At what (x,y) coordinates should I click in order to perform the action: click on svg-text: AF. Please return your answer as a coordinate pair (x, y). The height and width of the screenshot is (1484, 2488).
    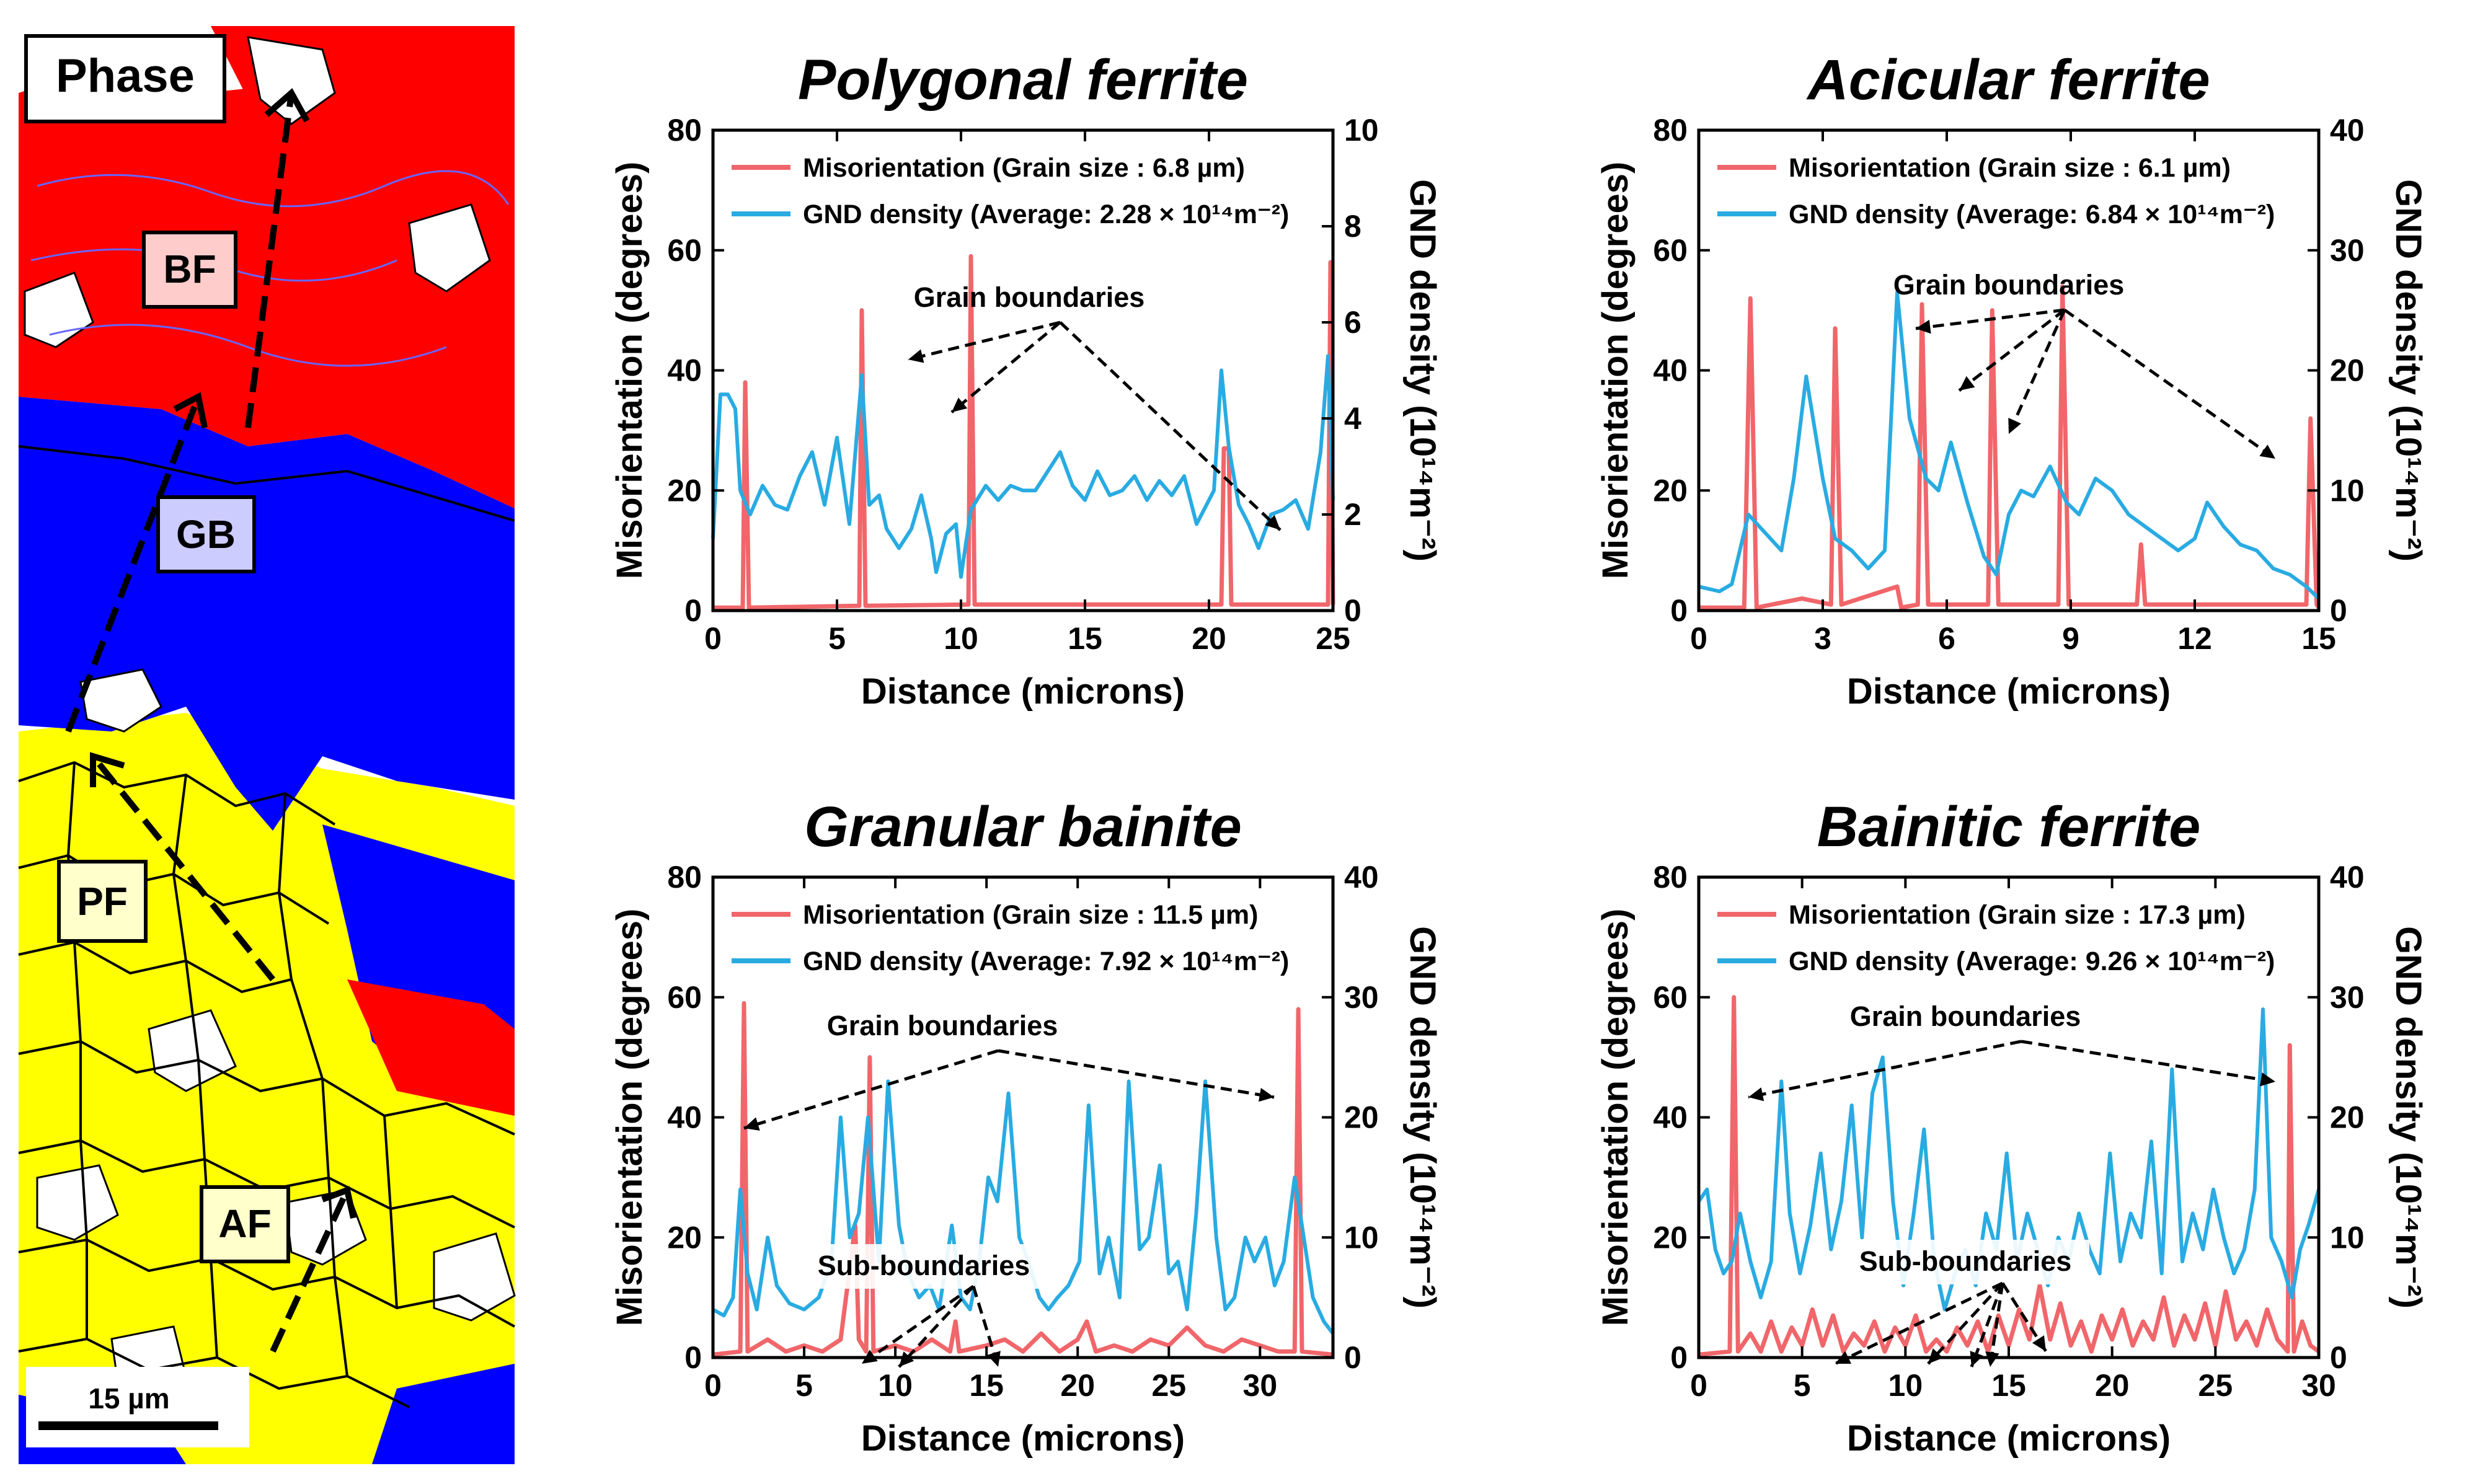
    Looking at the image, I should click on (244, 1223).